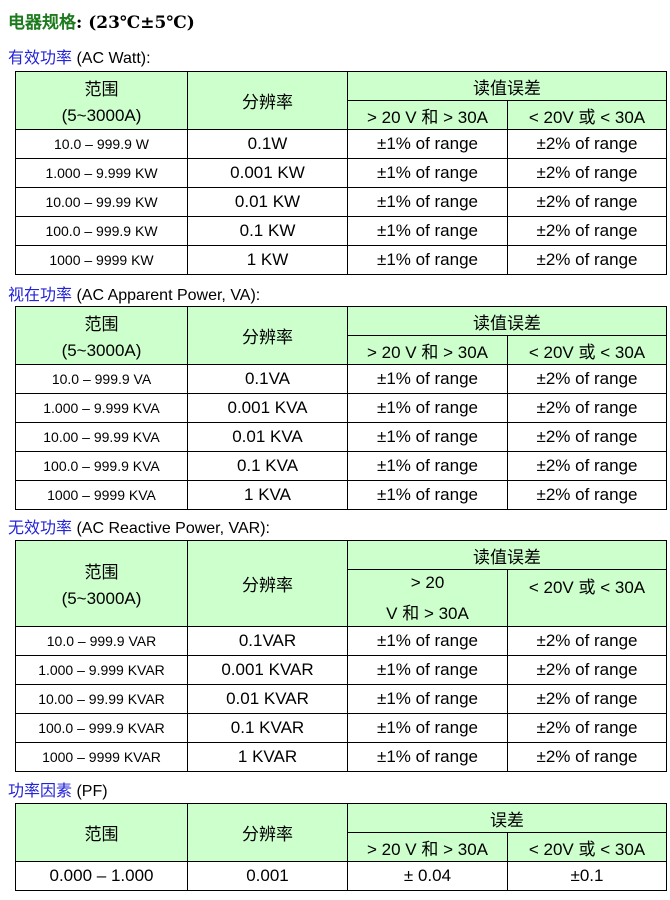  I want to click on title-cn: 电器规格, so click(42, 23).